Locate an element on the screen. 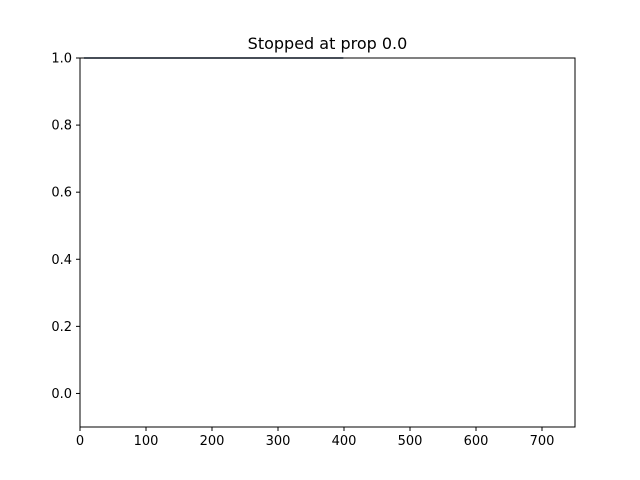 This screenshot has width=640, height=480. y-tick-label: 0.6 is located at coordinates (61, 193).